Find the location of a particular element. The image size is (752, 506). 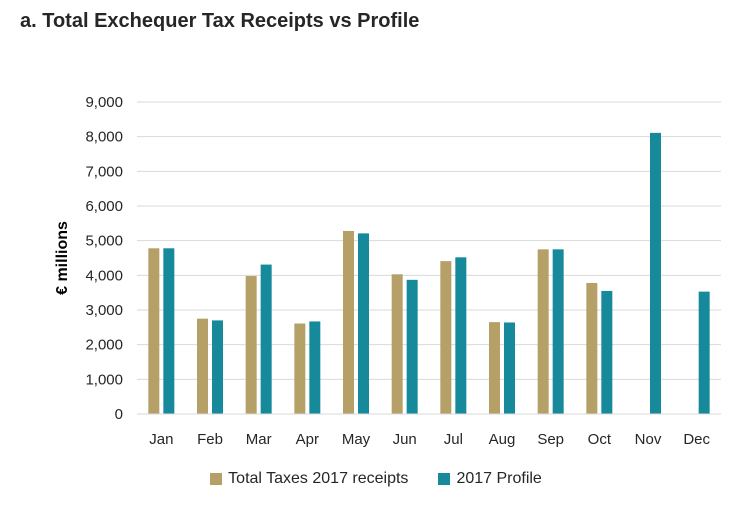

x-tick-label: Nov is located at coordinates (648, 439).